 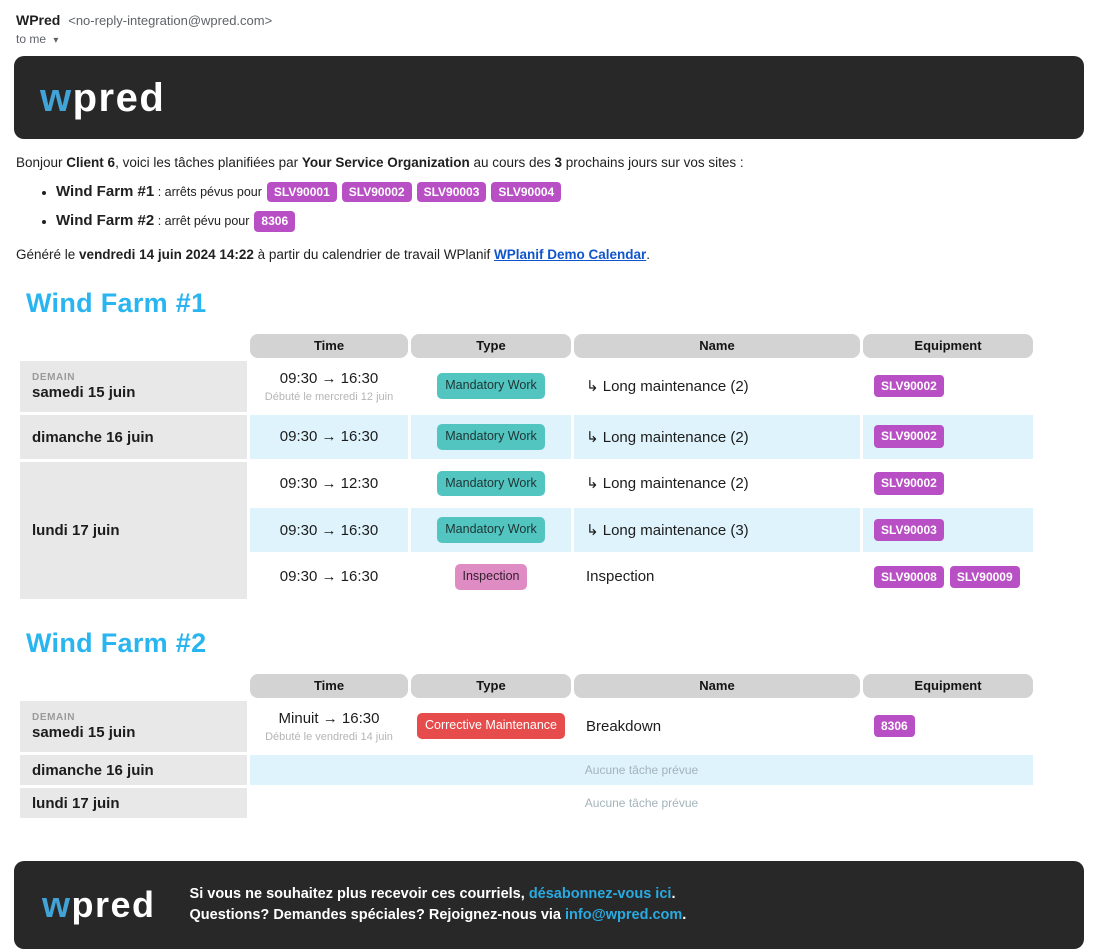 What do you see at coordinates (133, 802) in the screenshot?
I see `day-cell: lundi 17 juin` at bounding box center [133, 802].